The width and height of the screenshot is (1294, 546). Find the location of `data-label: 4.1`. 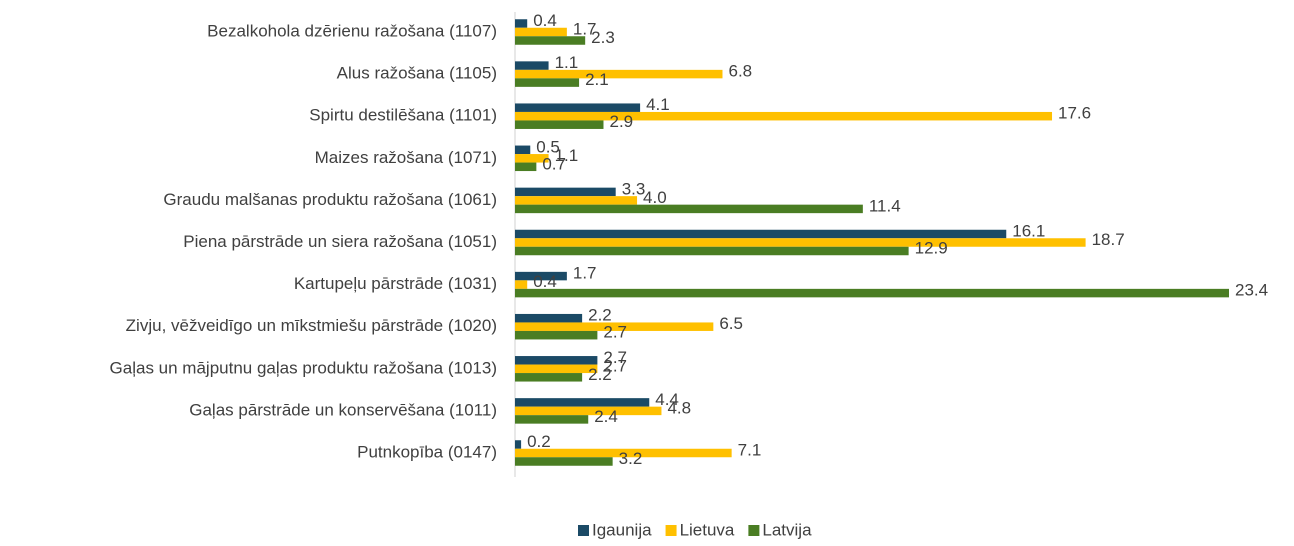

data-label: 4.1 is located at coordinates (658, 104).